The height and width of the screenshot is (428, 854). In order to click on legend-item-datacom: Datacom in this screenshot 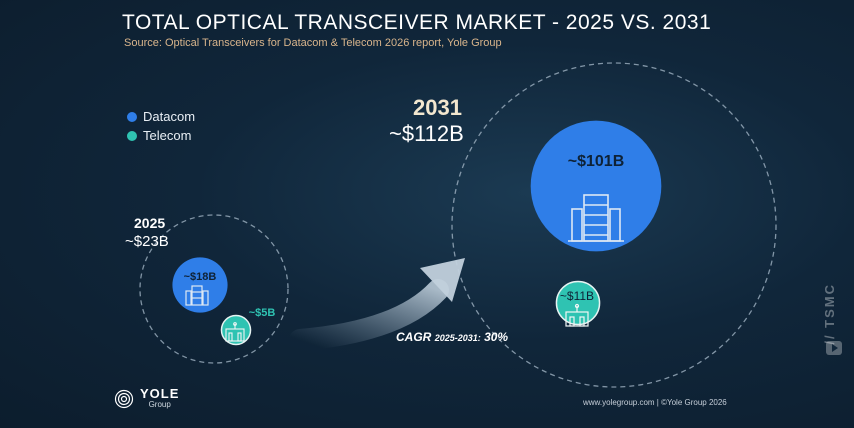, I will do `click(161, 116)`.